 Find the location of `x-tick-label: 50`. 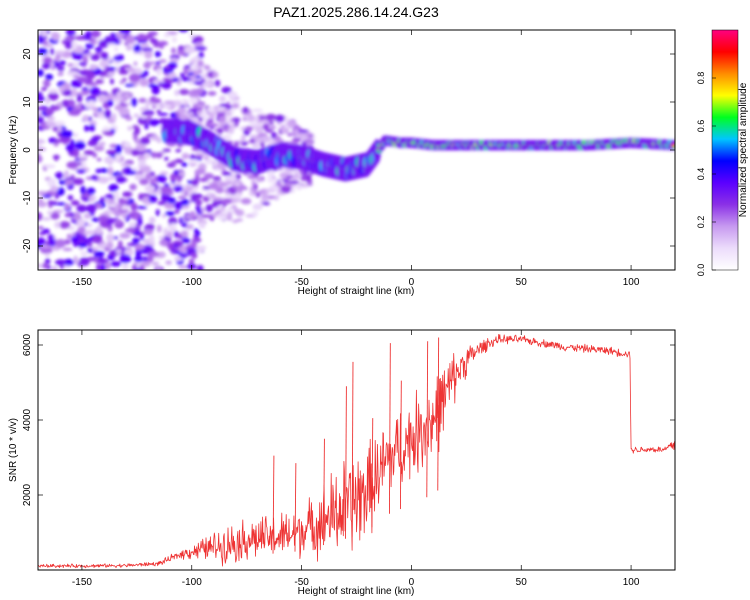

x-tick-label: 50 is located at coordinates (522, 282).